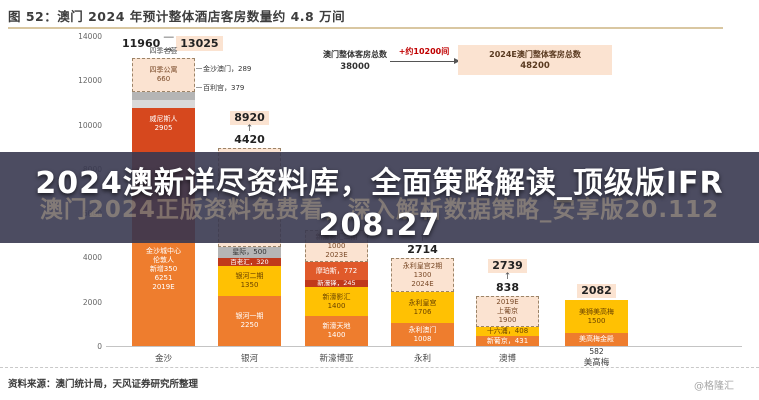 Image resolution: width=759 pixels, height=400 pixels. Describe the element at coordinates (163, 70) in the screenshot. I see `segment-label: 四季公寓` at that location.